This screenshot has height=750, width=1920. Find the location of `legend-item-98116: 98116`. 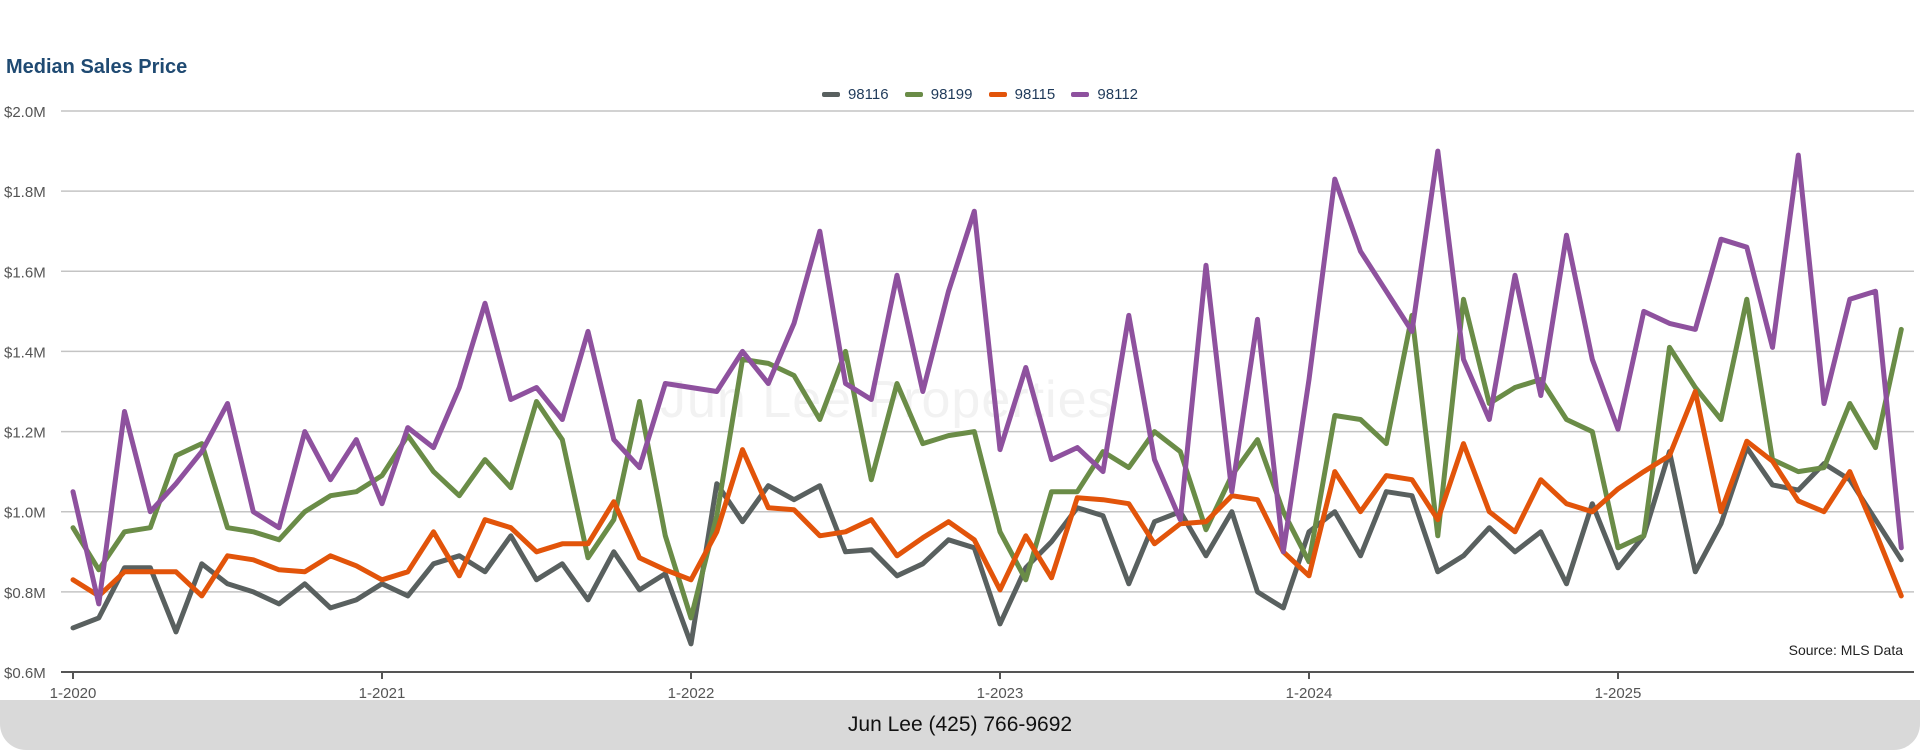

legend-item-98116: 98116 is located at coordinates (855, 94).